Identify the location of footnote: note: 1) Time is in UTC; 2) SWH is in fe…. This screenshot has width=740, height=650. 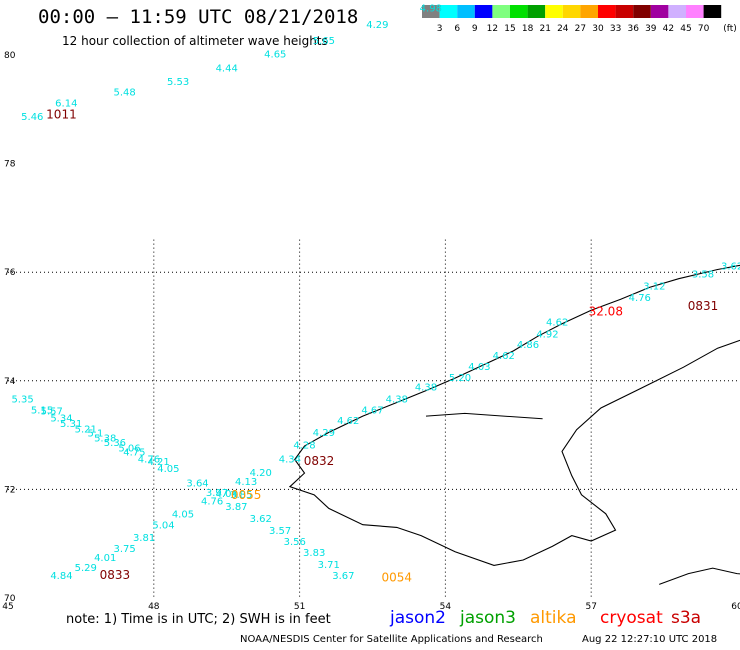
(198, 619).